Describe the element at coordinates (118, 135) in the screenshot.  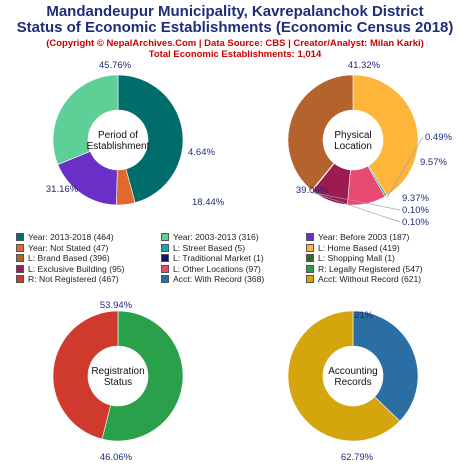
I see `donut-center-label: Period of` at that location.